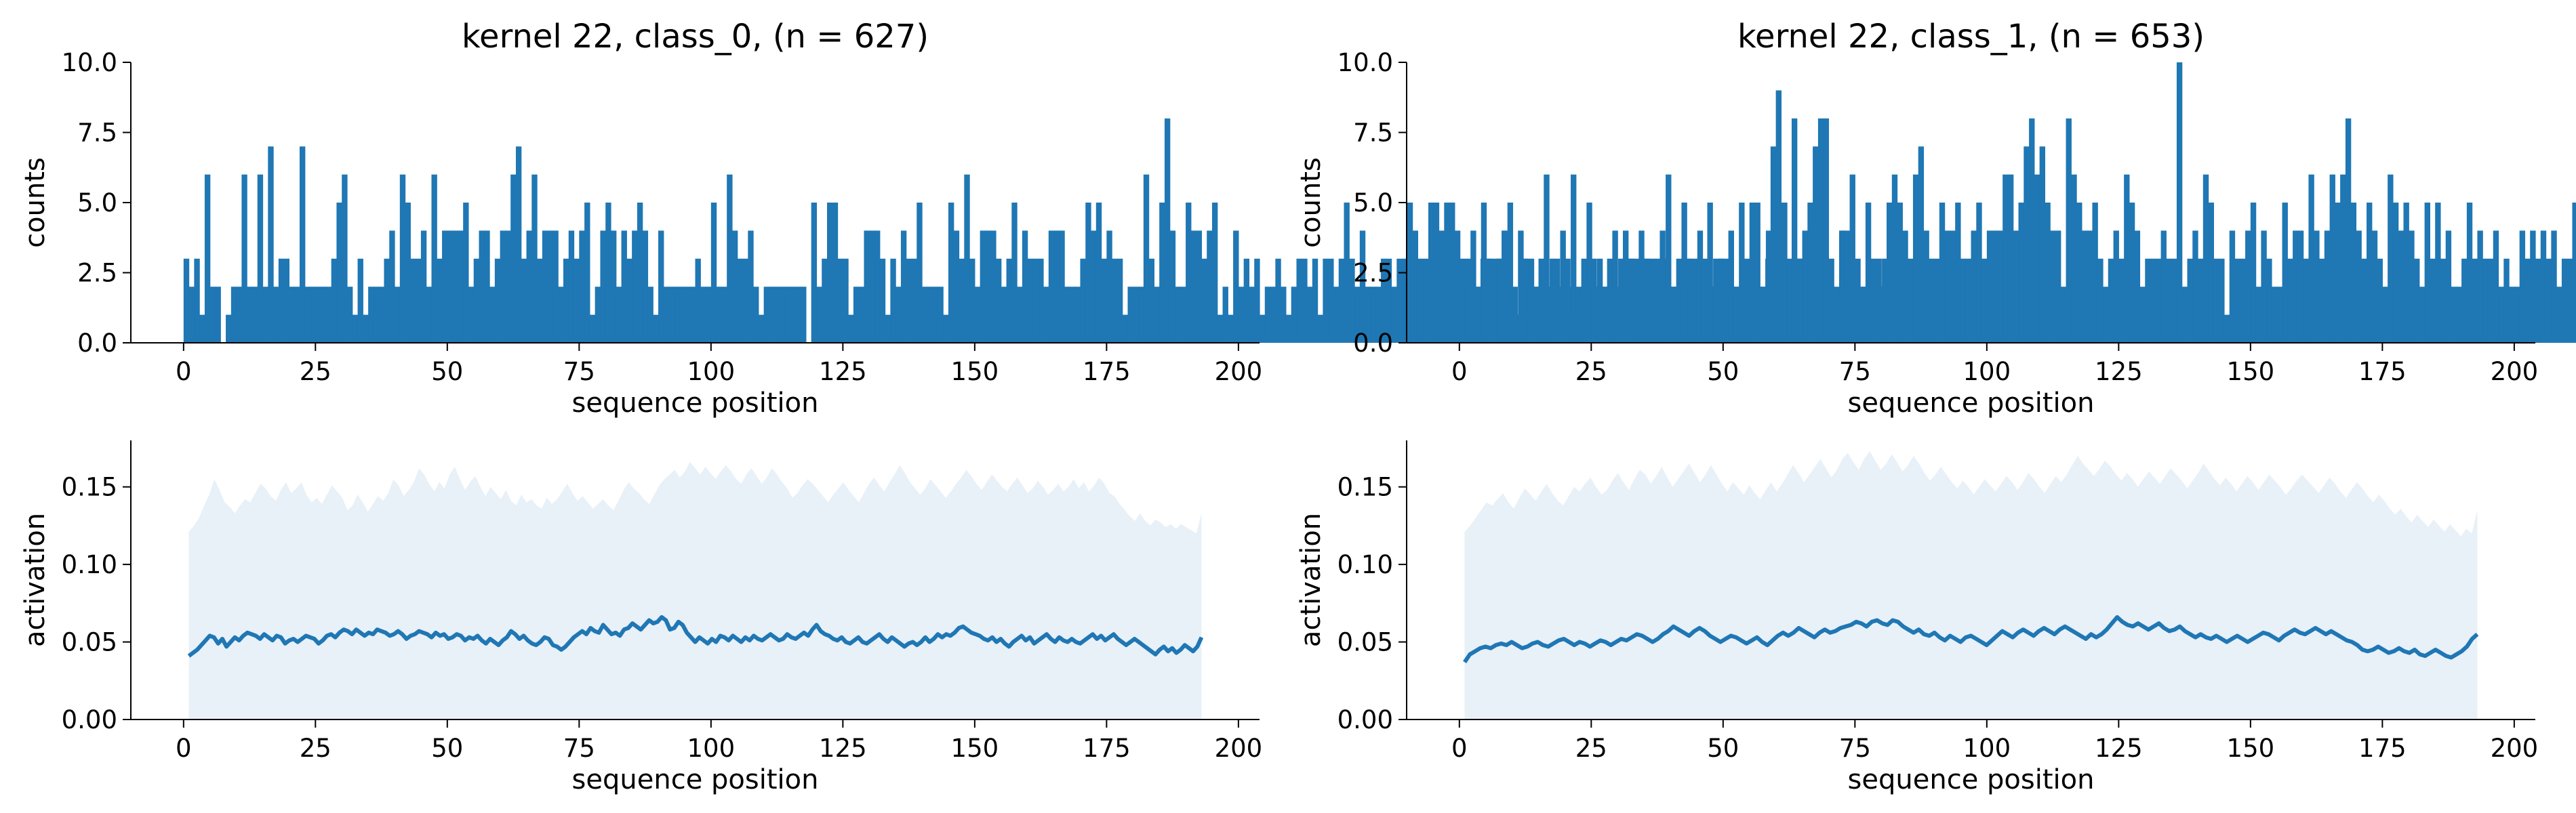  I want to click on chart-title: kernel 22, class_1, (n = 653), so click(1971, 37).